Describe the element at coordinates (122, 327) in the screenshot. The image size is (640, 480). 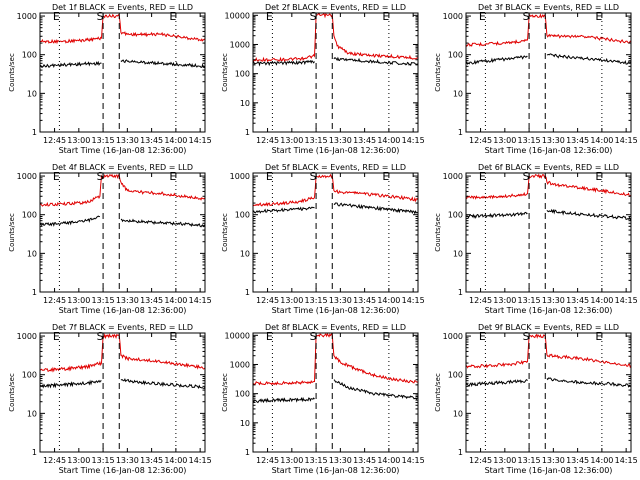
I see `chart-title: Det 7f BLACK = Events, RED = LLD` at that location.